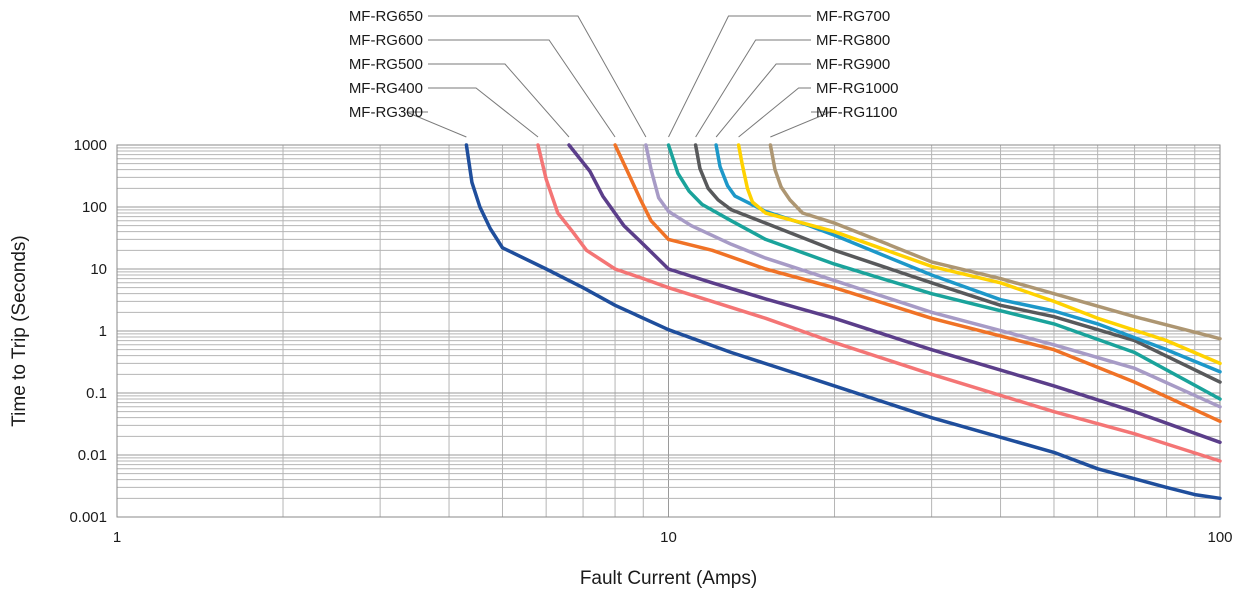 The image size is (1246, 608). I want to click on leader-lines, so click(618, 76).